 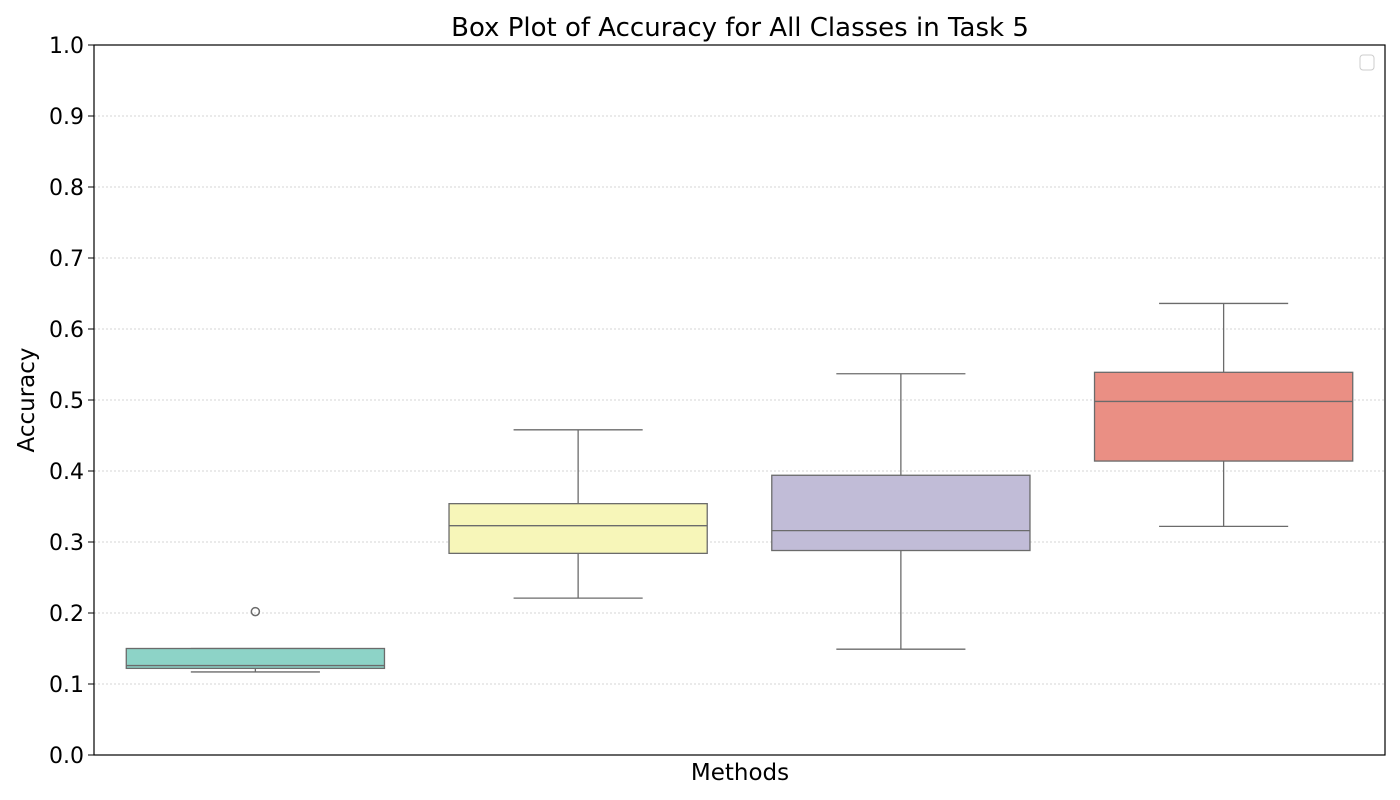 I want to click on outlier-point, so click(x=255, y=611).